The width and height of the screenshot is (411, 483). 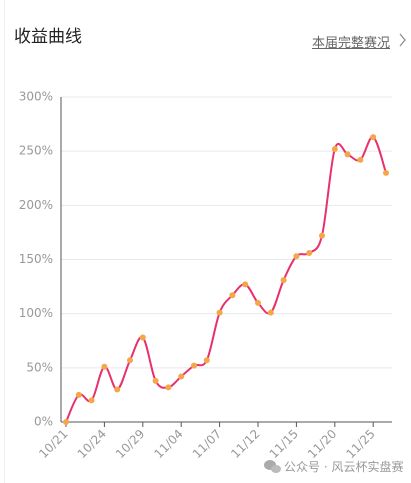 I want to click on x-tick-label: 11/07, so click(x=207, y=444).